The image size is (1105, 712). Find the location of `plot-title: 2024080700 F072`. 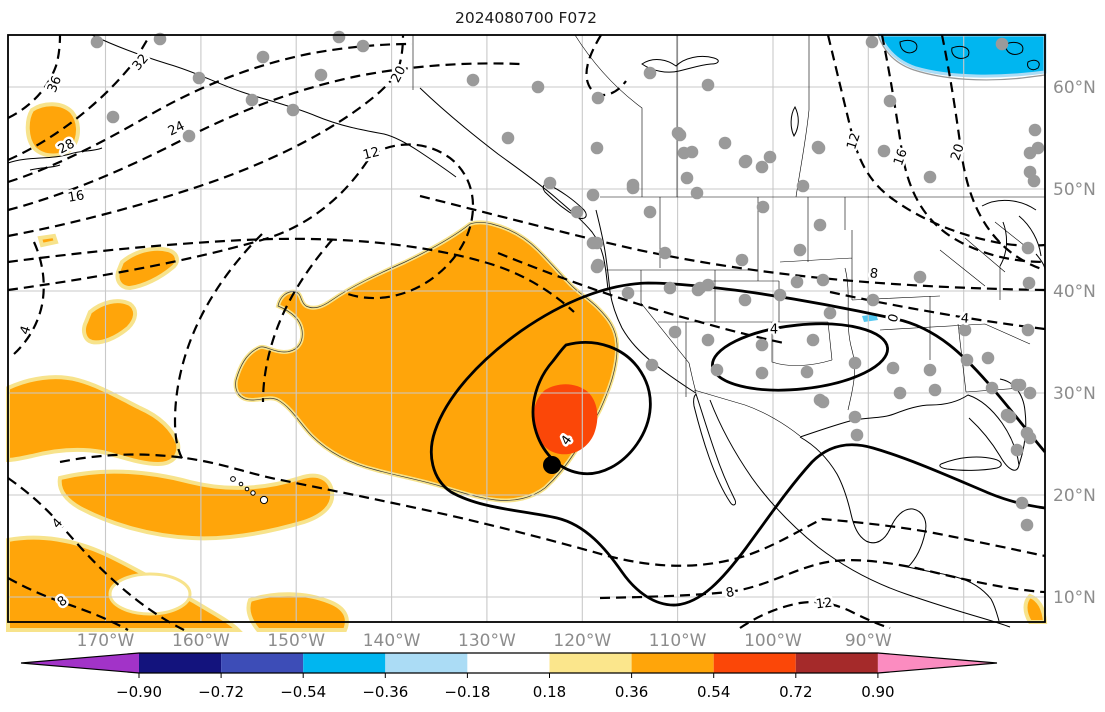

plot-title: 2024080700 F072 is located at coordinates (526, 18).